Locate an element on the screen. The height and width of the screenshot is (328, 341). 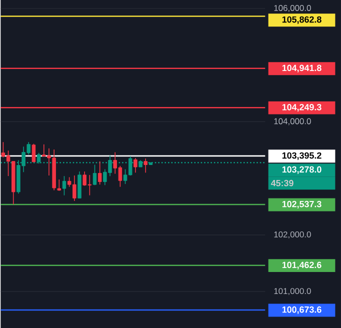
text: 45:39 is located at coordinates (282, 183).